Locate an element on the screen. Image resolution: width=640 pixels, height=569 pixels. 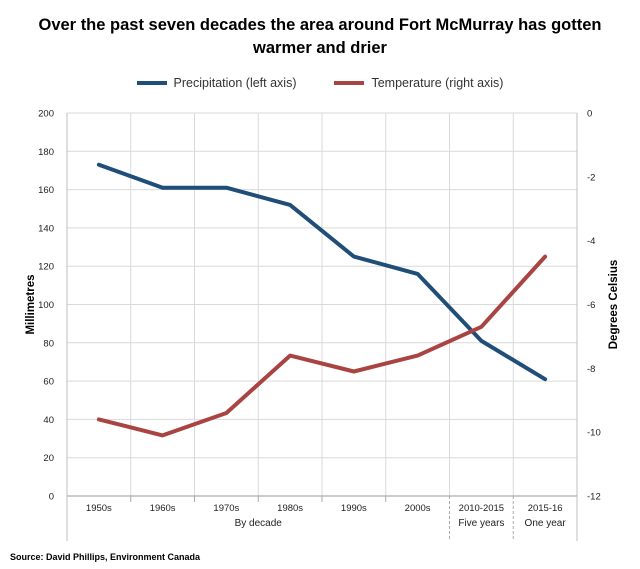
y-tick-label-left: 60 is located at coordinates (48, 382).